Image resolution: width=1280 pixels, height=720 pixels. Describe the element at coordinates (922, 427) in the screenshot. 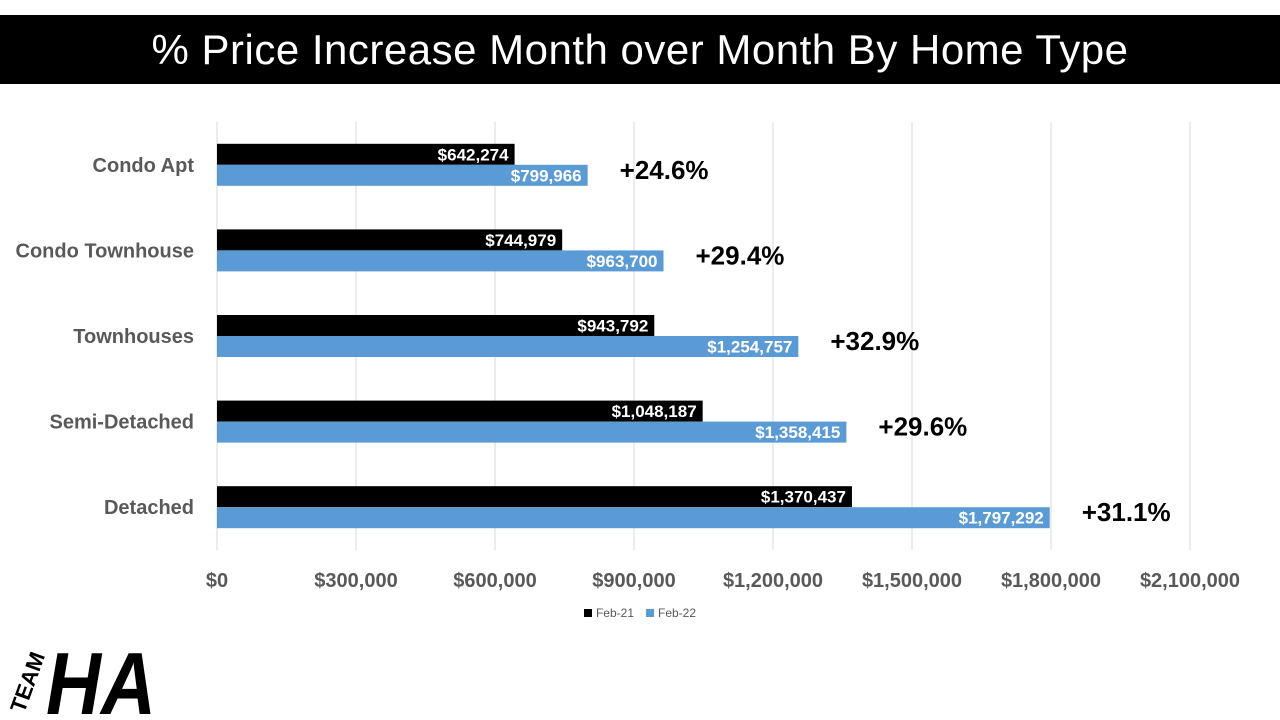

I see `annotation-label: +29.6%` at that location.